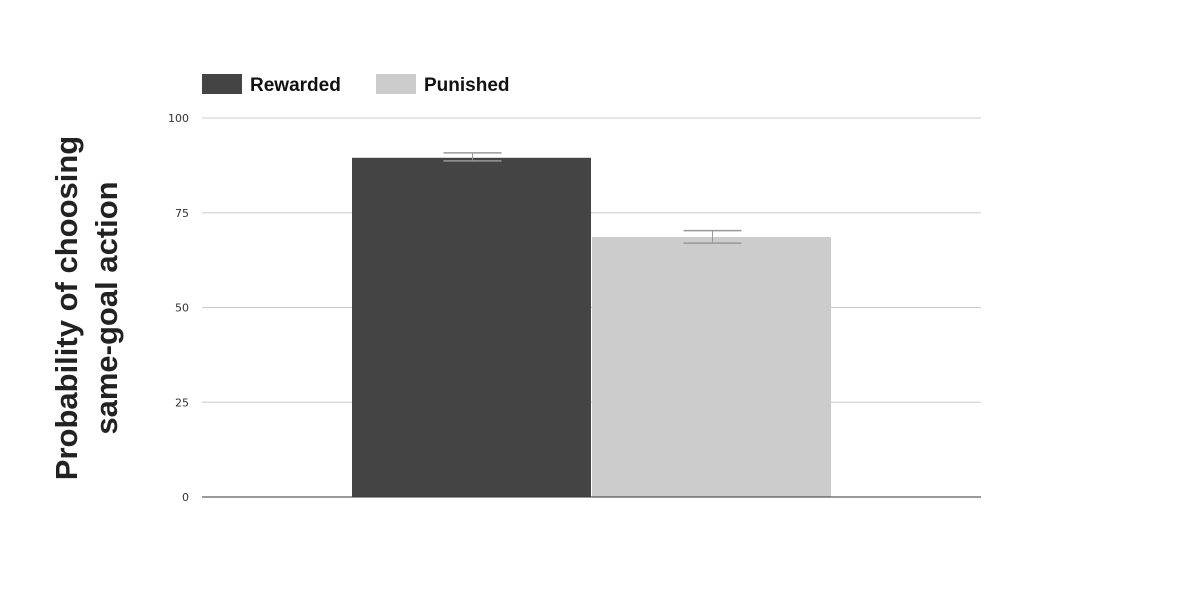  What do you see at coordinates (396, 84) in the screenshot?
I see `legend-swatch-punished` at bounding box center [396, 84].